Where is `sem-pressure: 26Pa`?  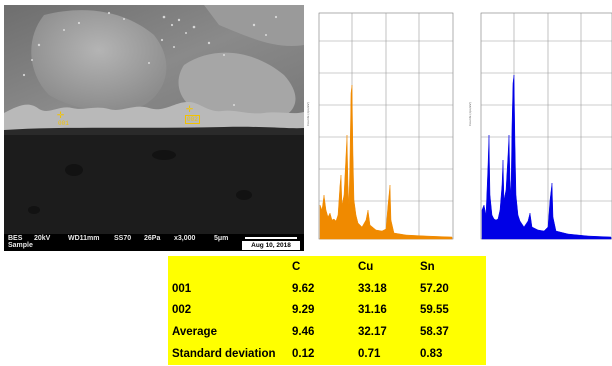 sem-pressure: 26Pa is located at coordinates (152, 238).